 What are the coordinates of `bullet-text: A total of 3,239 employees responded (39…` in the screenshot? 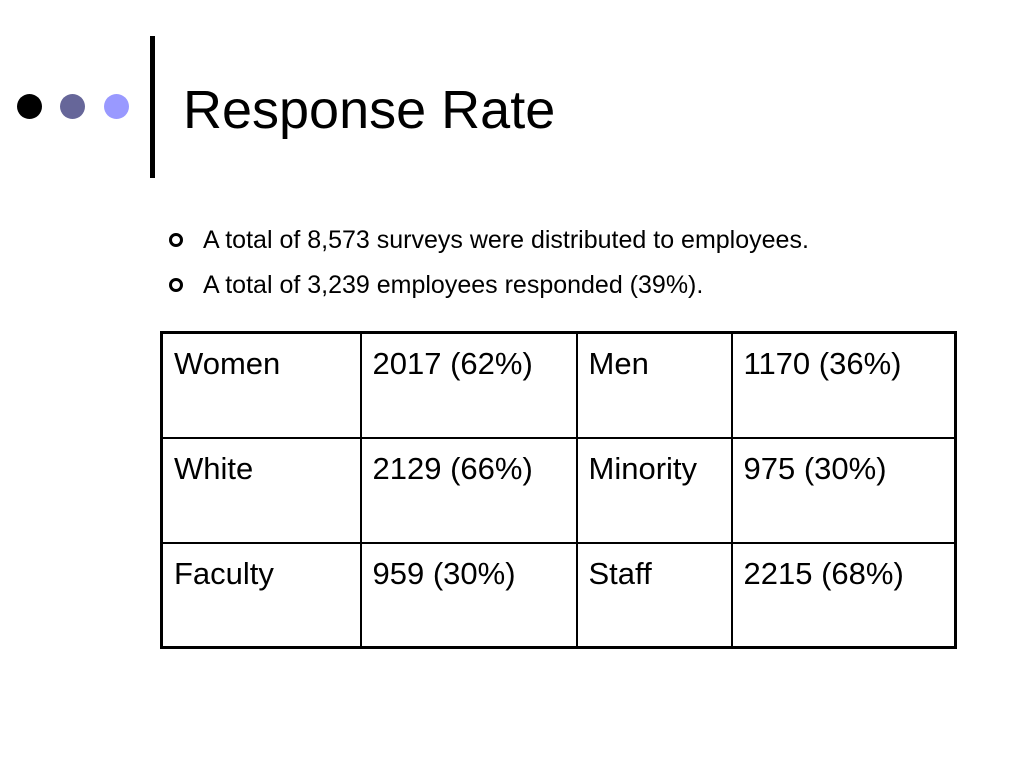 It's located at (453, 285).